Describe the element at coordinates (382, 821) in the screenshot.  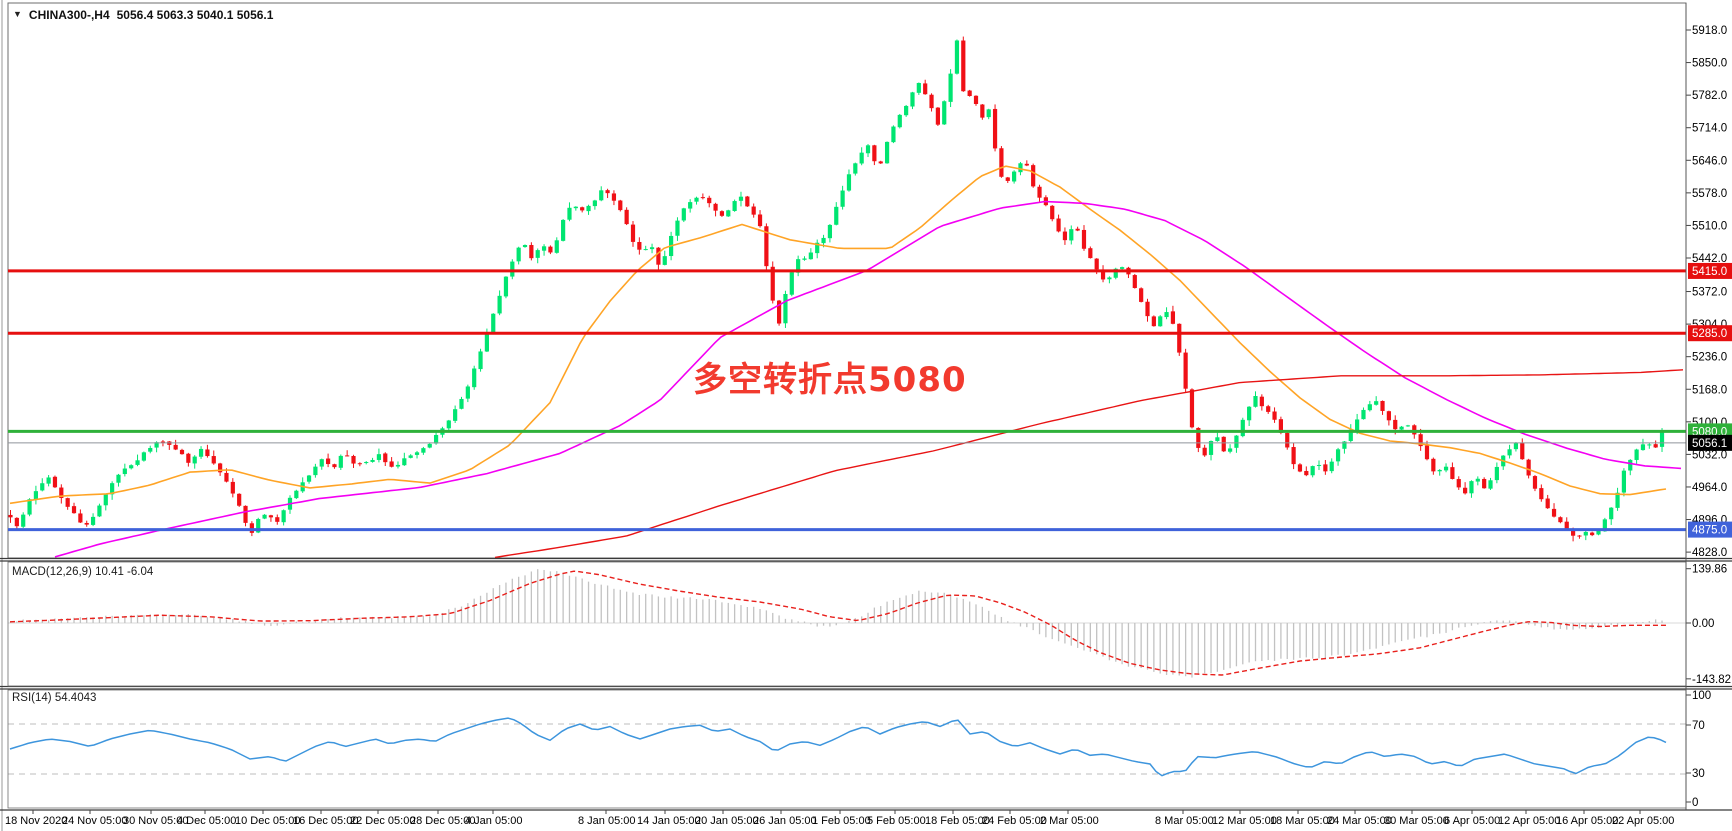
I see `time-tick-label: 22 Dec 05:00` at that location.